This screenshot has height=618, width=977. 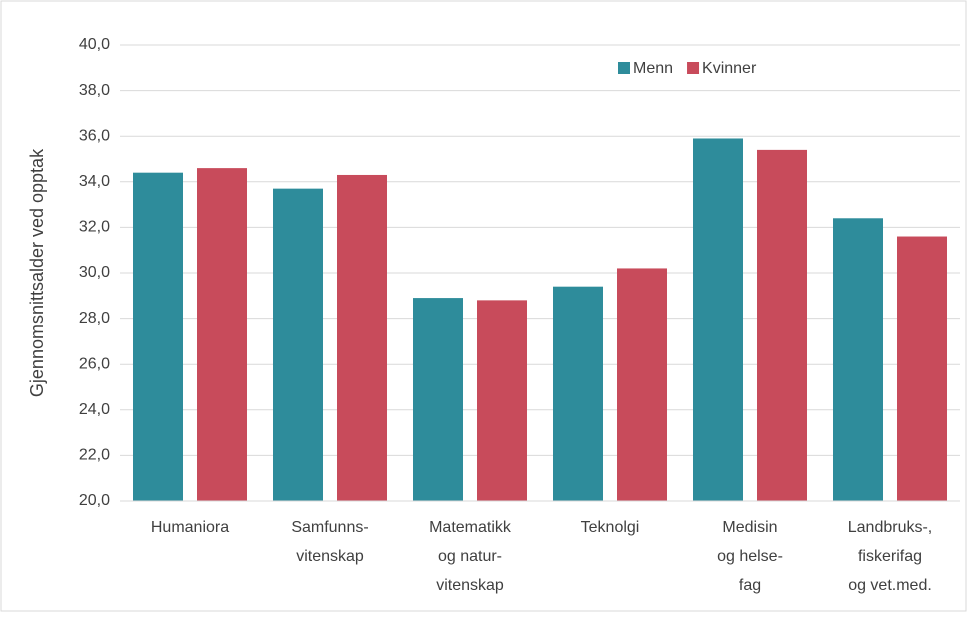 I want to click on x-tick-label: Matematikk og natur-vitenskap, so click(x=470, y=556).